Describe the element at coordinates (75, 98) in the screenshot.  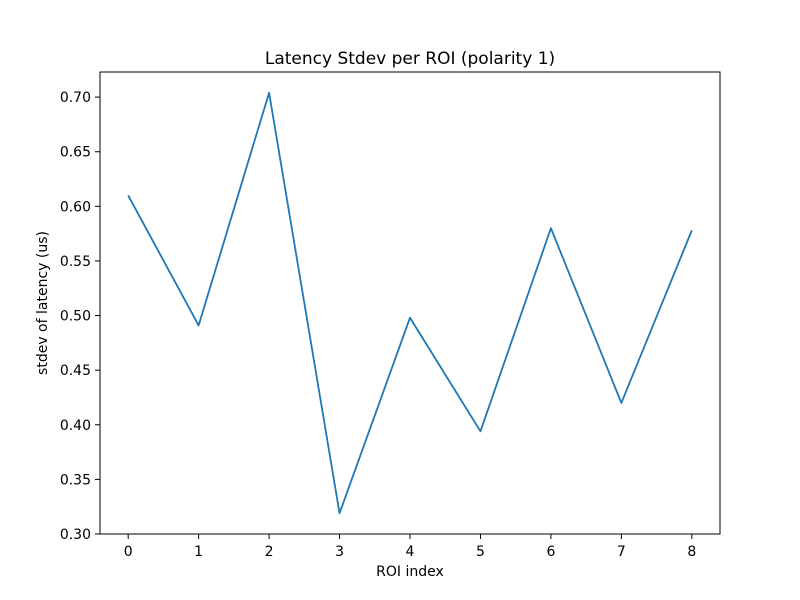
I see `y-tick-label: 0.70` at that location.